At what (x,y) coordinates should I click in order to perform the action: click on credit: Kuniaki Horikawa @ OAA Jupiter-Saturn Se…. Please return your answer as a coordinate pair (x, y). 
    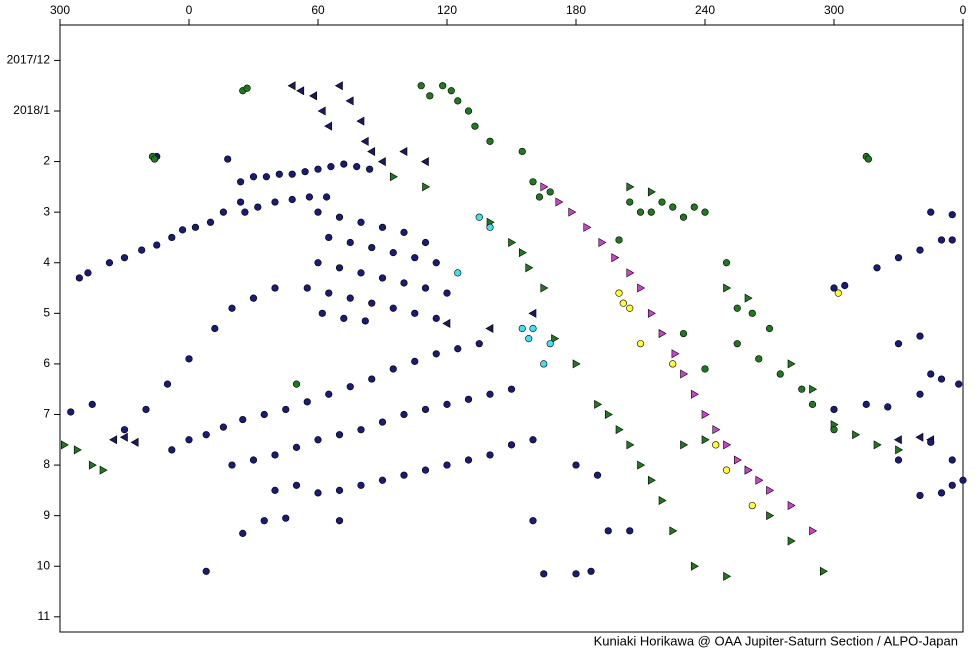
    Looking at the image, I should click on (776, 640).